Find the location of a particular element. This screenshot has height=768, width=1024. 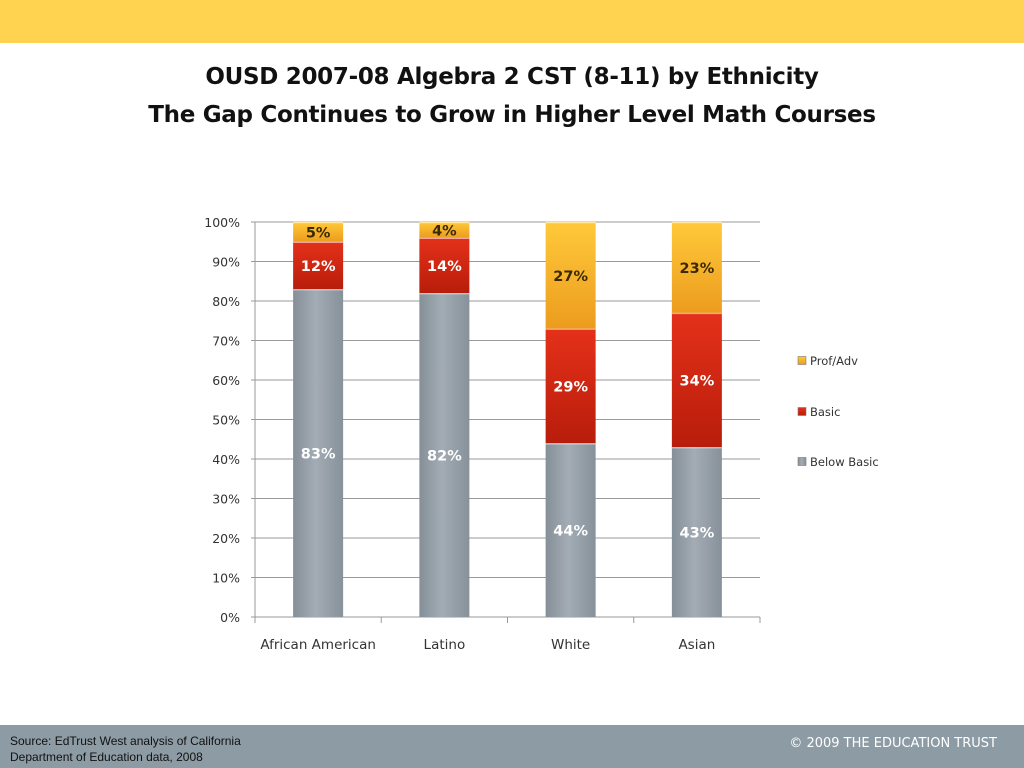

legend: Prof/Adv Basic Below Basic is located at coordinates (838, 411).